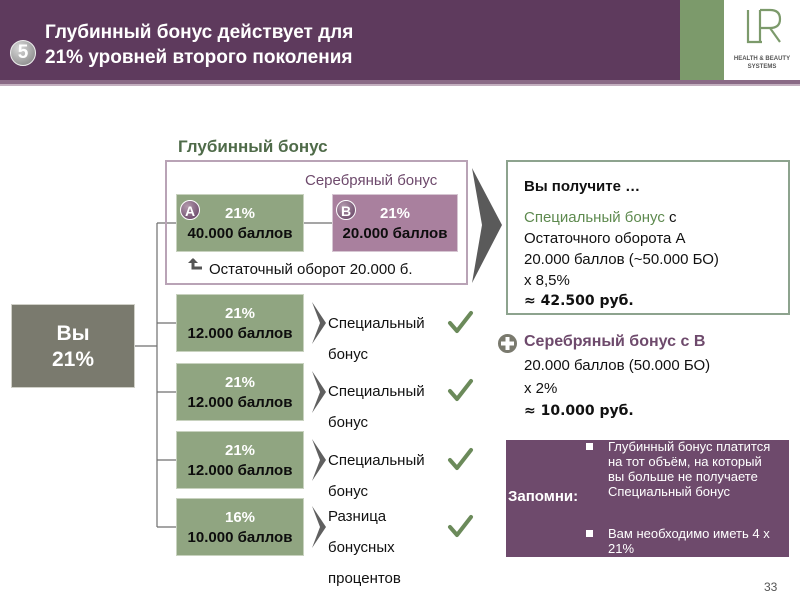 The width and height of the screenshot is (800, 600). Describe the element at coordinates (762, 59) in the screenshot. I see `logo-sub-line1: HEALTH & BEAUTY` at that location.